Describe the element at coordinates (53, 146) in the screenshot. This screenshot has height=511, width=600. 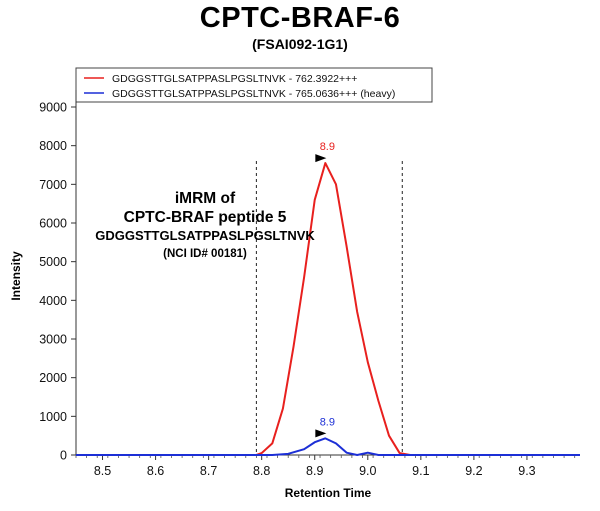
I see `y-tick-label: 8000` at that location.